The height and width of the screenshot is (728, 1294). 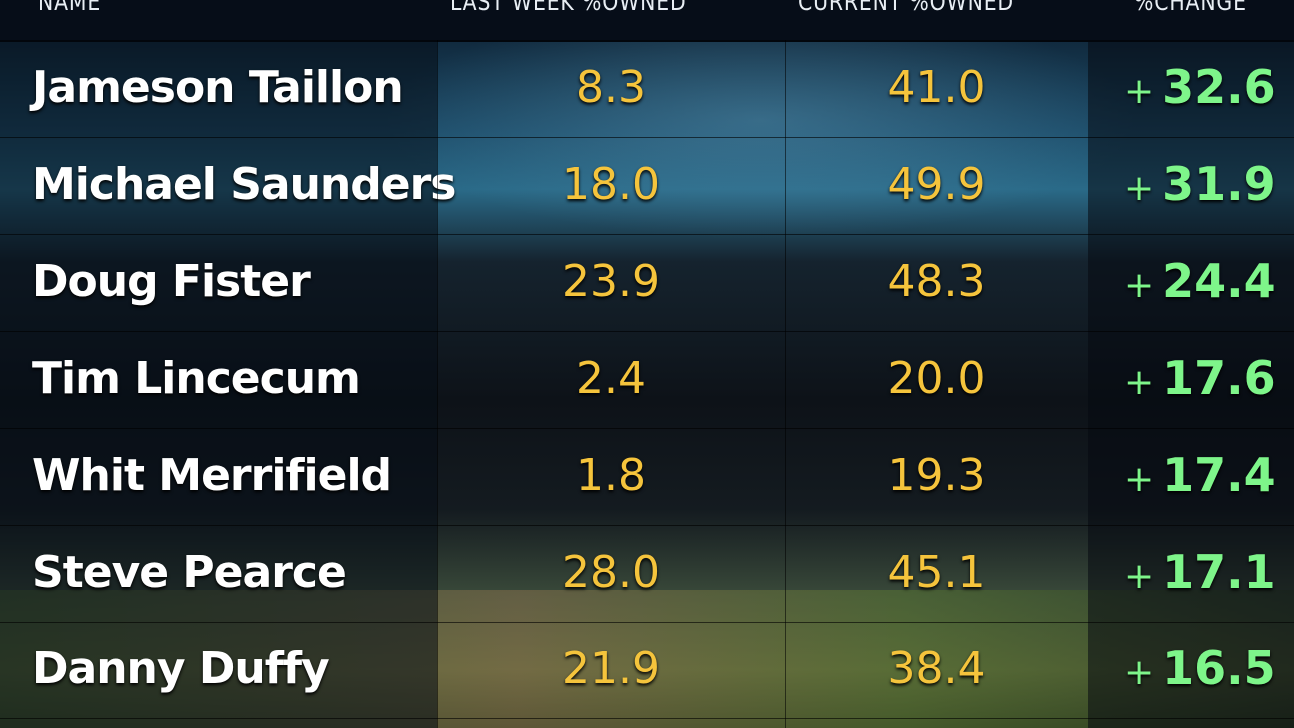 What do you see at coordinates (647, 477) in the screenshot?
I see `table-row: Whit Merrifield 1.8 19.3 +17.4` at bounding box center [647, 477].